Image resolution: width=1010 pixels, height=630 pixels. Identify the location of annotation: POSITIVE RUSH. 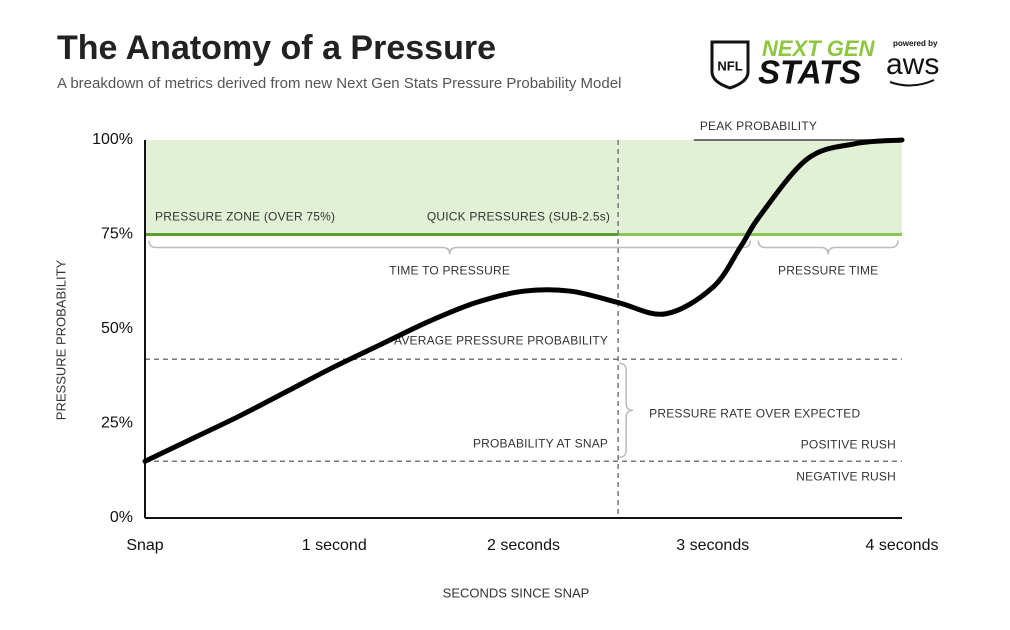
(848, 444).